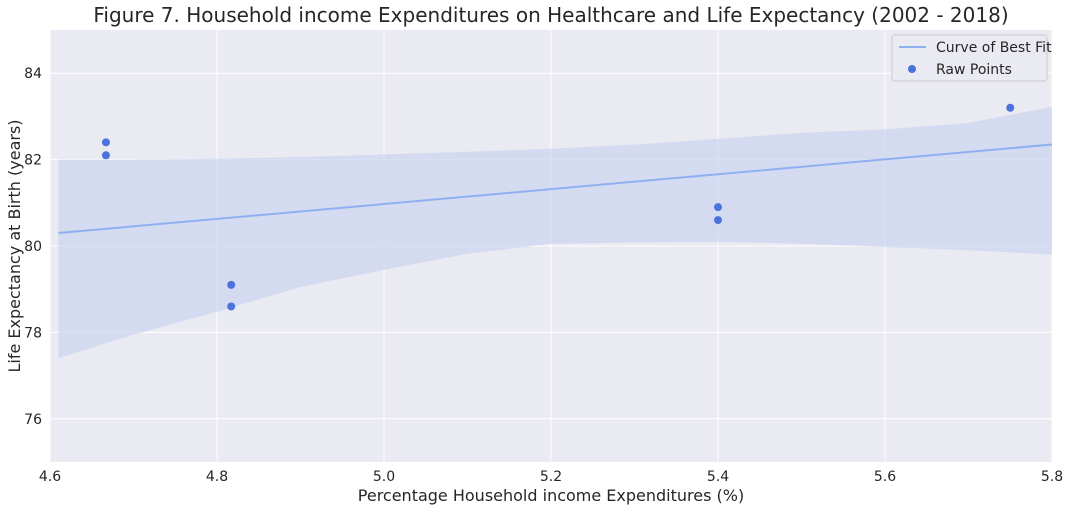 The image size is (1070, 510). I want to click on legend-label-best-fit: Curve of Best Fit, so click(994, 48).